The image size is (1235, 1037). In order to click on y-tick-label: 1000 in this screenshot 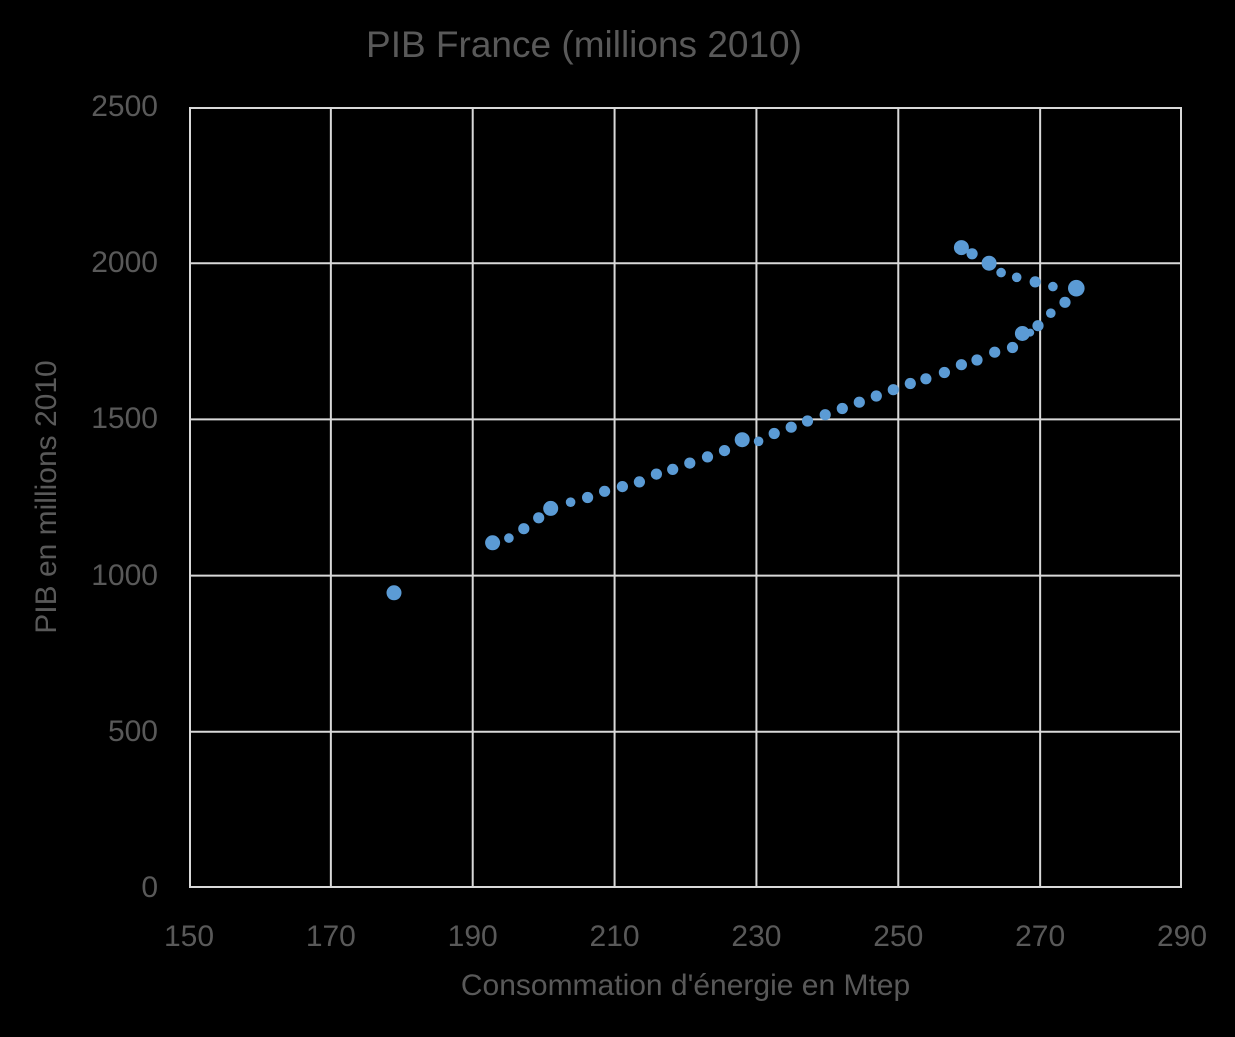, I will do `click(124, 575)`.